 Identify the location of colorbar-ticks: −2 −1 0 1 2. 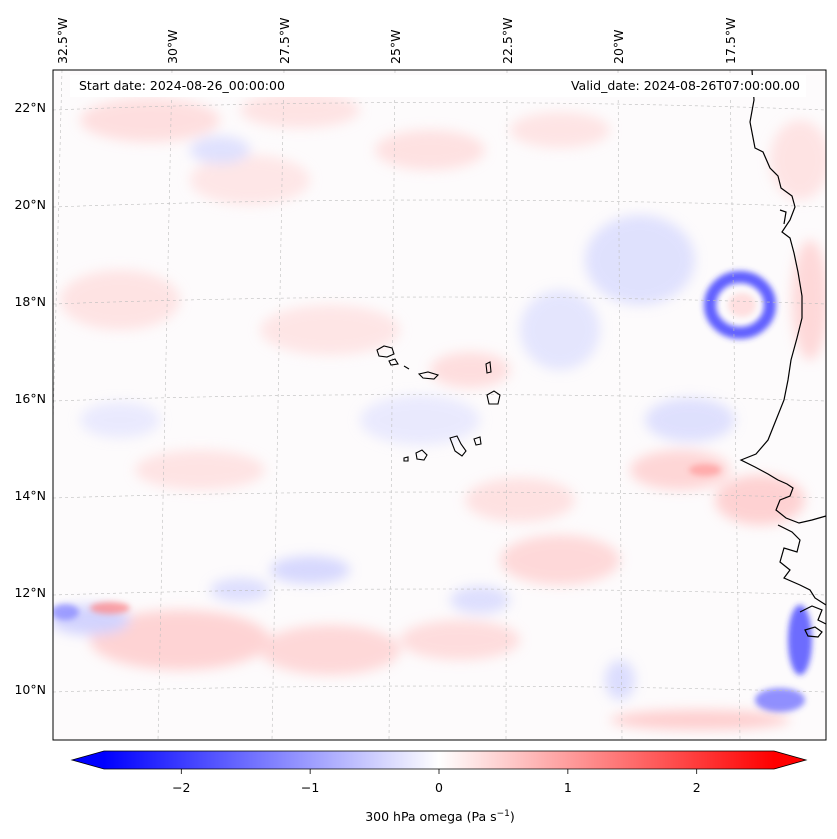
(436, 782).